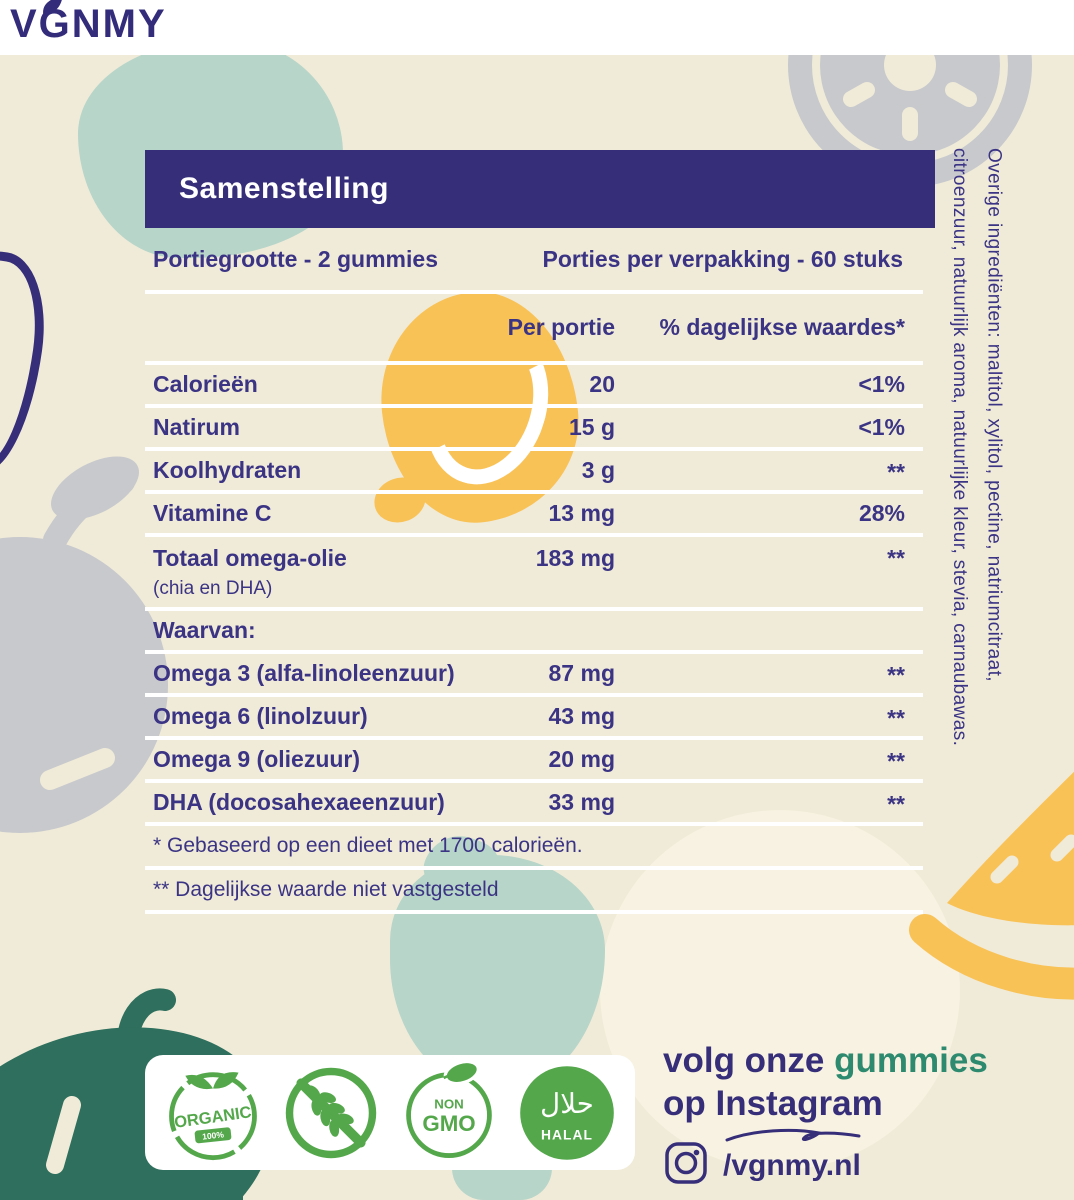 The height and width of the screenshot is (1200, 1074). I want to click on social-headline-accent: gummies, so click(911, 1060).